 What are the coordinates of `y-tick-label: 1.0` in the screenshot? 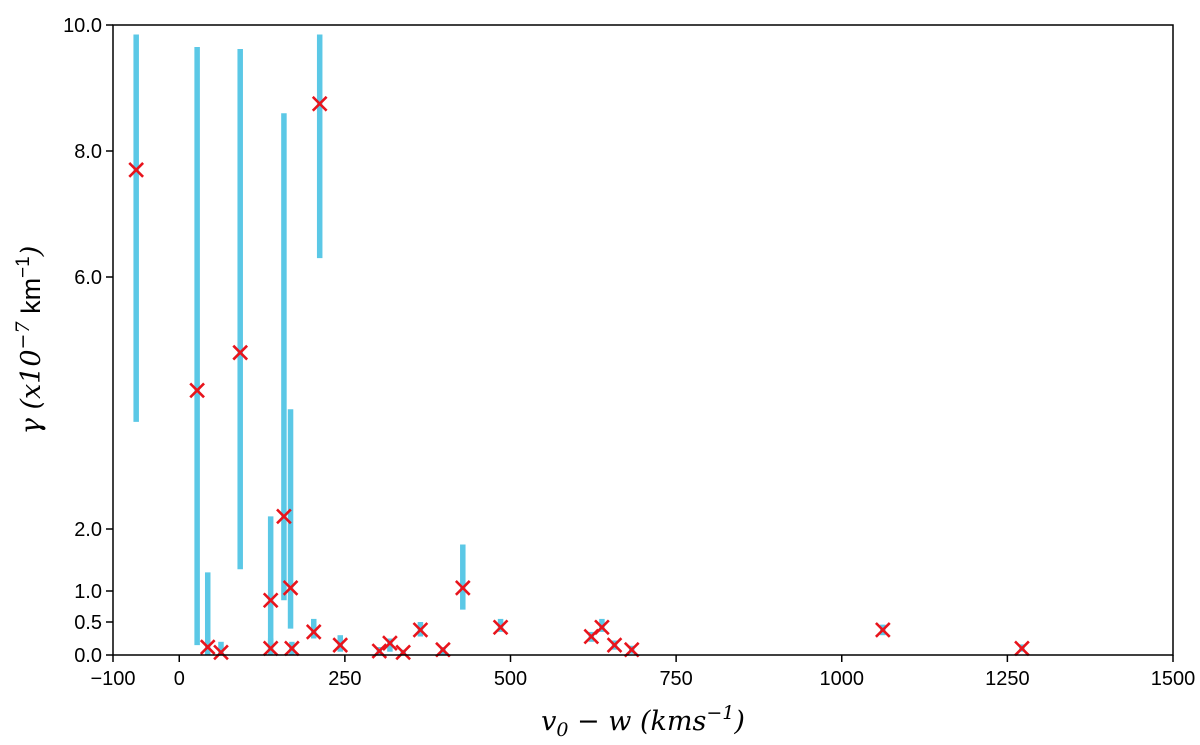 It's located at (88, 592).